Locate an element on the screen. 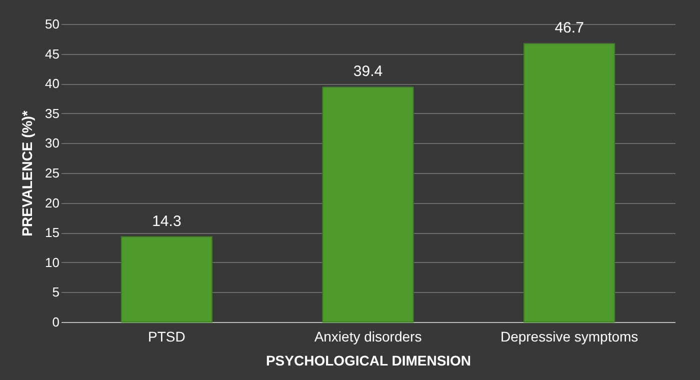 The height and width of the screenshot is (380, 700). y-tick-label: 5 is located at coordinates (56, 292).